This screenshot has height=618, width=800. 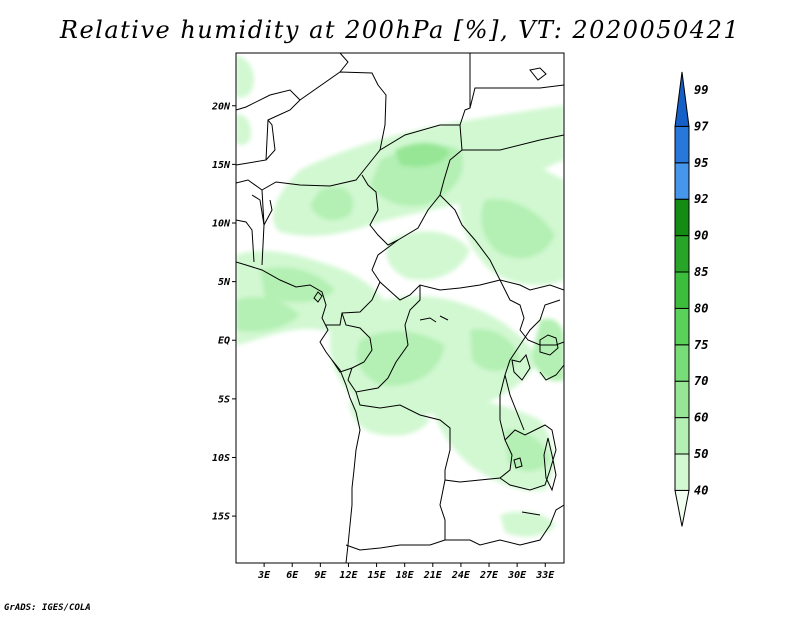 I want to click on colorbar-level-label: 80, so click(x=701, y=308).